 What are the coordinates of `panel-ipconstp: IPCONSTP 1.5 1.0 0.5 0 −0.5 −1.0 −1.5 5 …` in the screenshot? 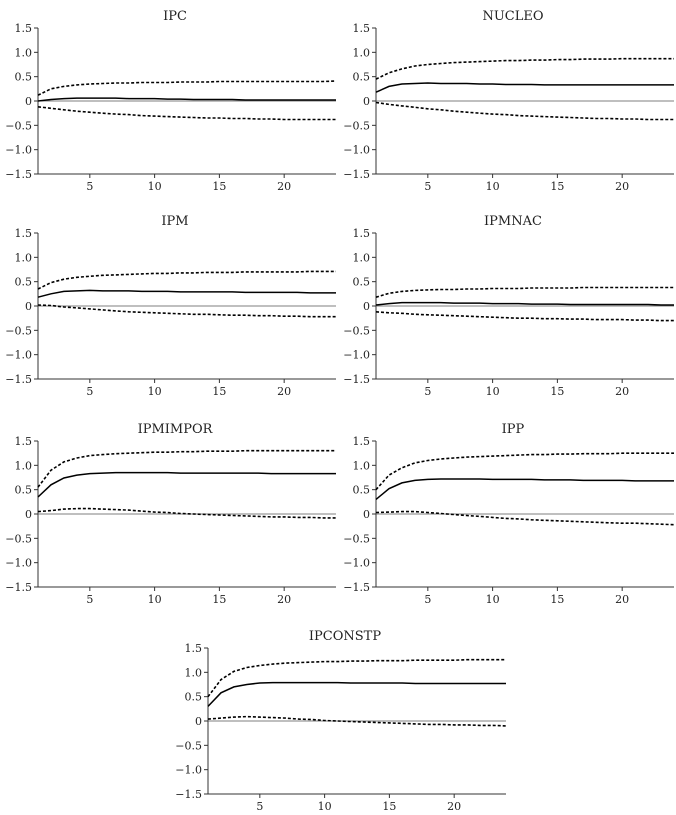 It's located at (340, 716).